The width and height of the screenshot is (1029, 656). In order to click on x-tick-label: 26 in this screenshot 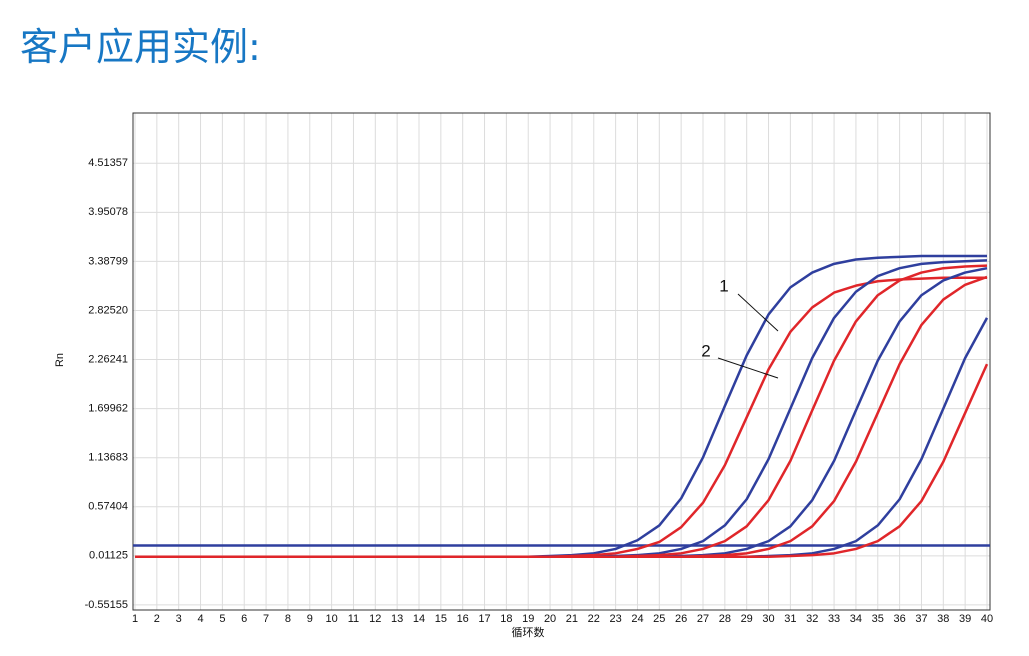, I will do `click(681, 619)`.